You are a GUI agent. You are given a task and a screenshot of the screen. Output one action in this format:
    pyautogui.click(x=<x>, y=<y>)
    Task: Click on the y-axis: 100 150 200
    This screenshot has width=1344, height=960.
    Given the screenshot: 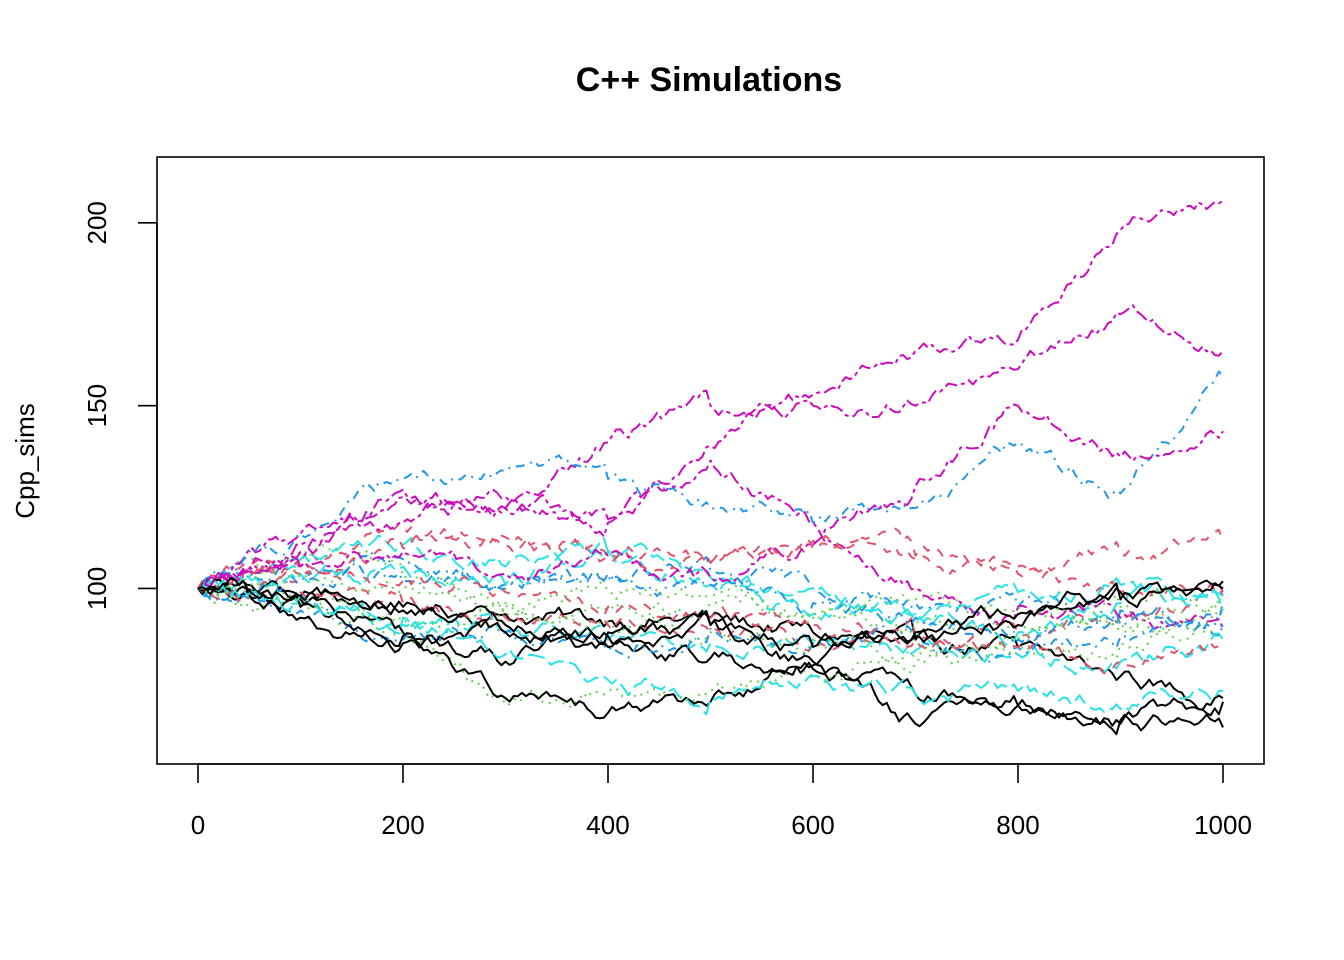 What is the action you would take?
    pyautogui.click(x=120, y=405)
    